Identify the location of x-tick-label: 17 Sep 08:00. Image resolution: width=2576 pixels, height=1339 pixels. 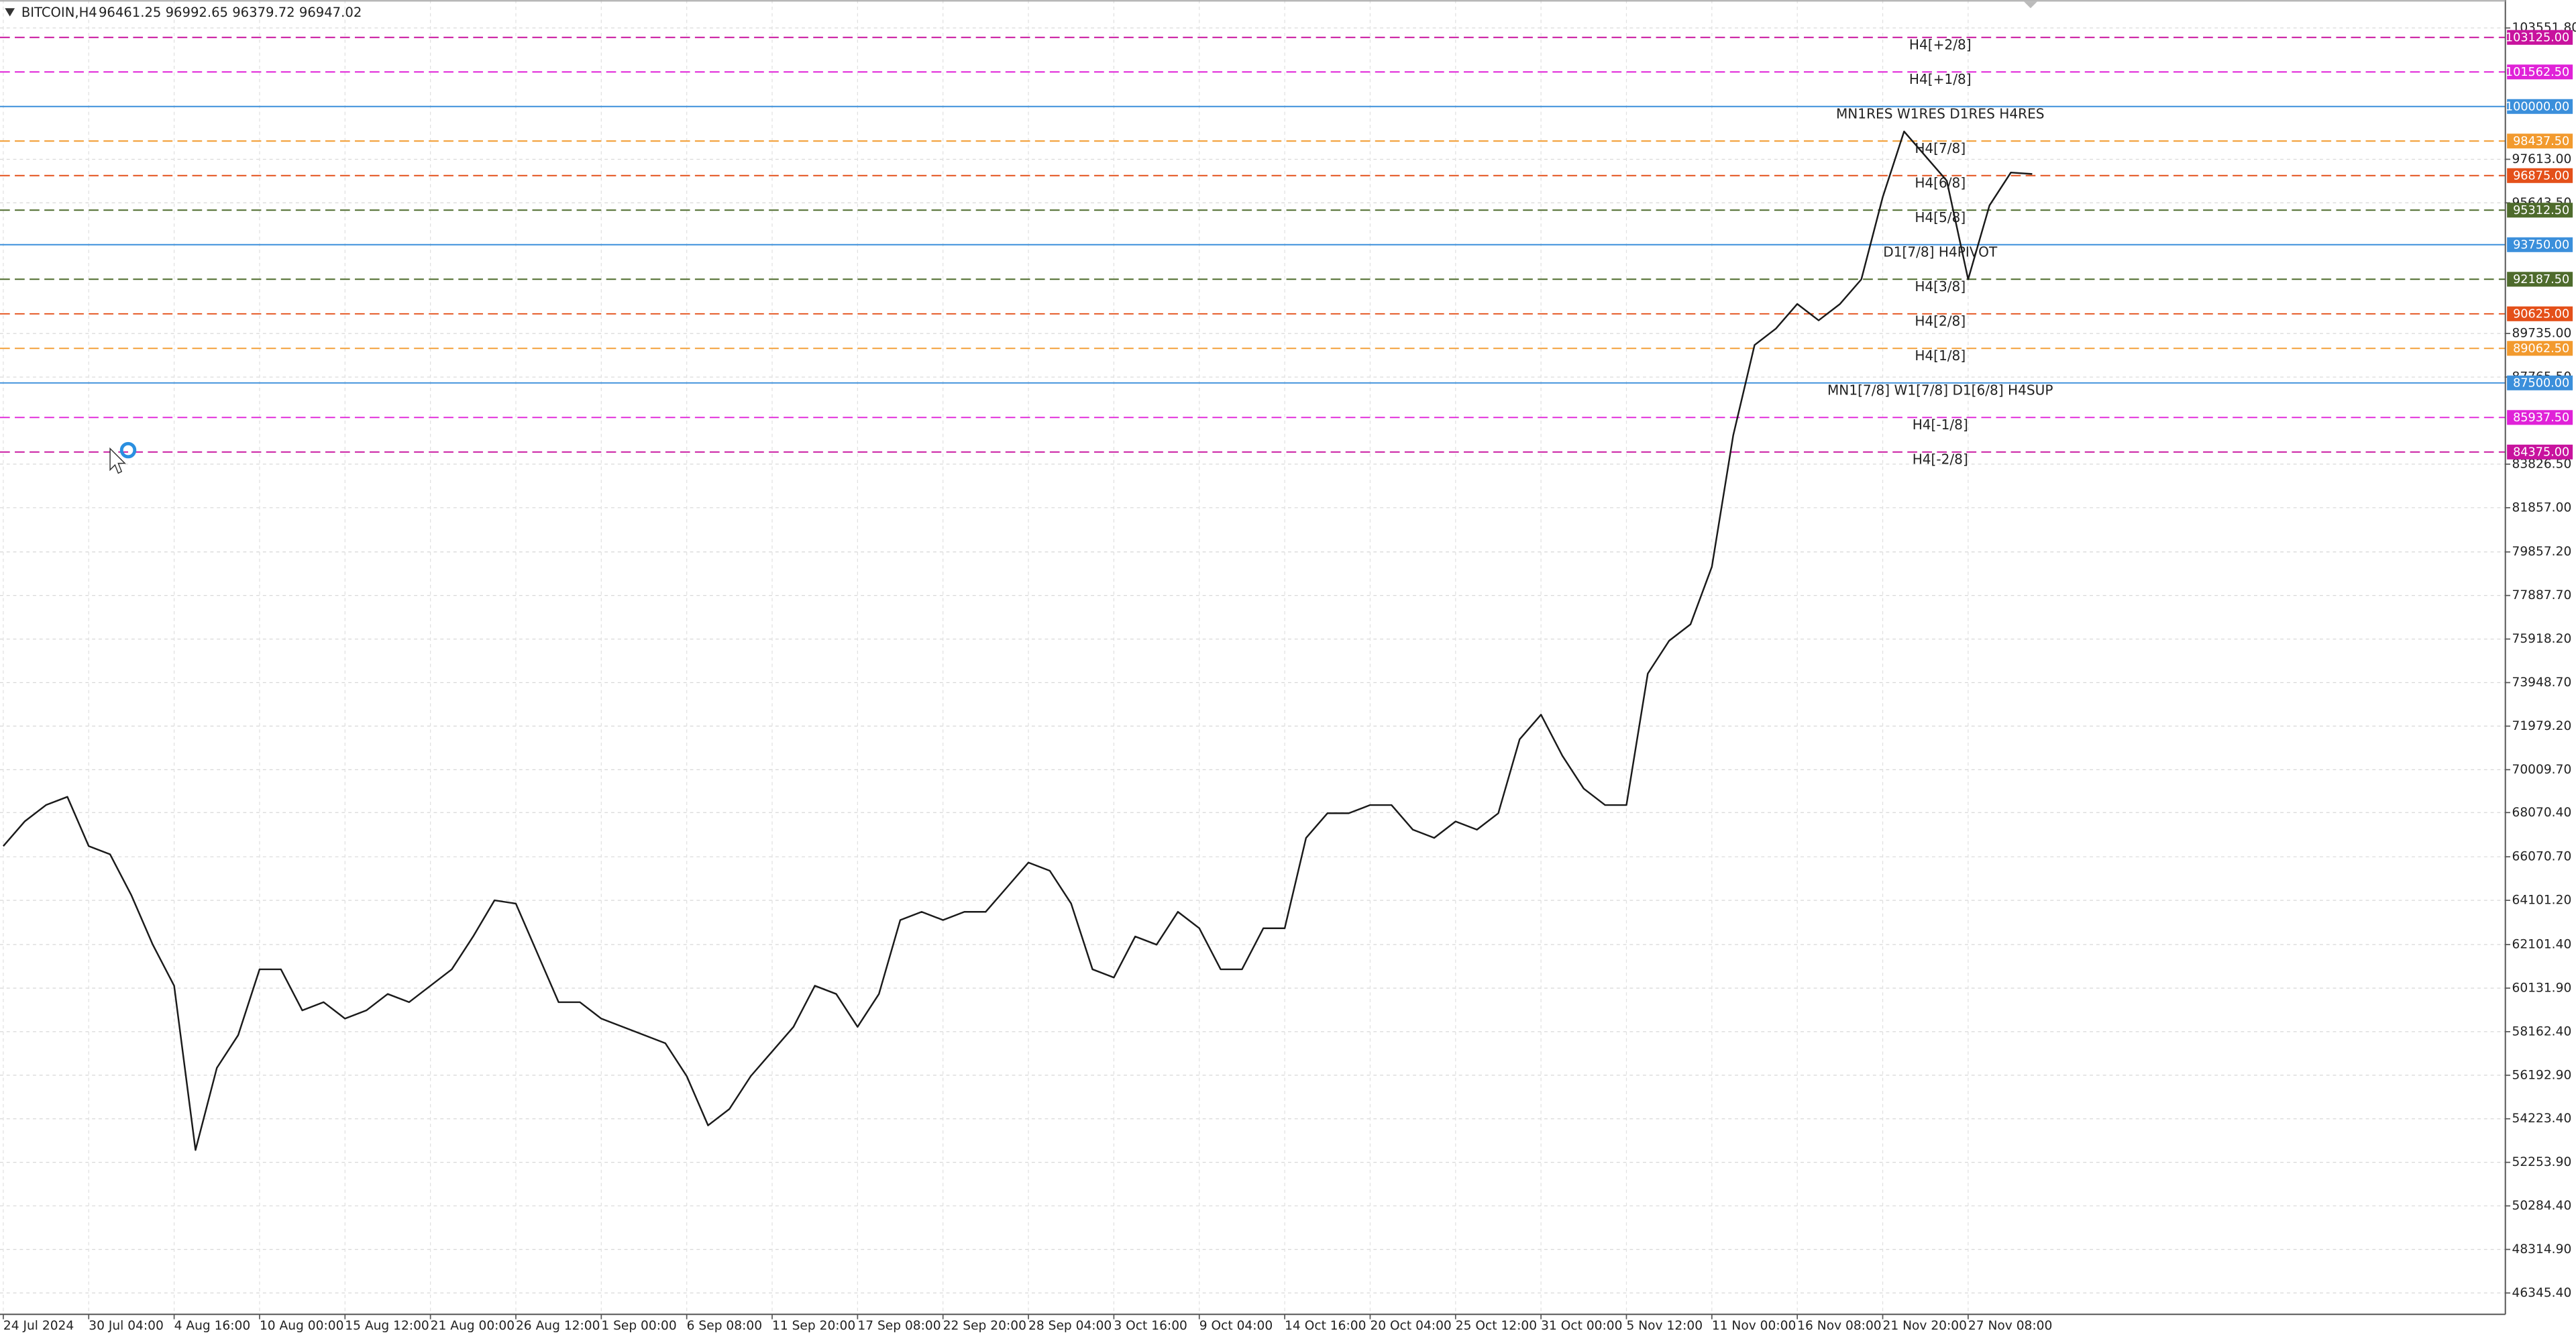
(899, 1326).